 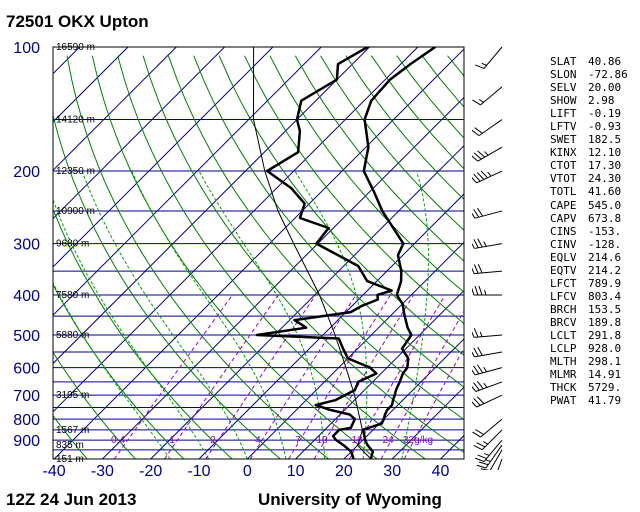 I want to click on mixing-ratio-label: 10, so click(x=322, y=440).